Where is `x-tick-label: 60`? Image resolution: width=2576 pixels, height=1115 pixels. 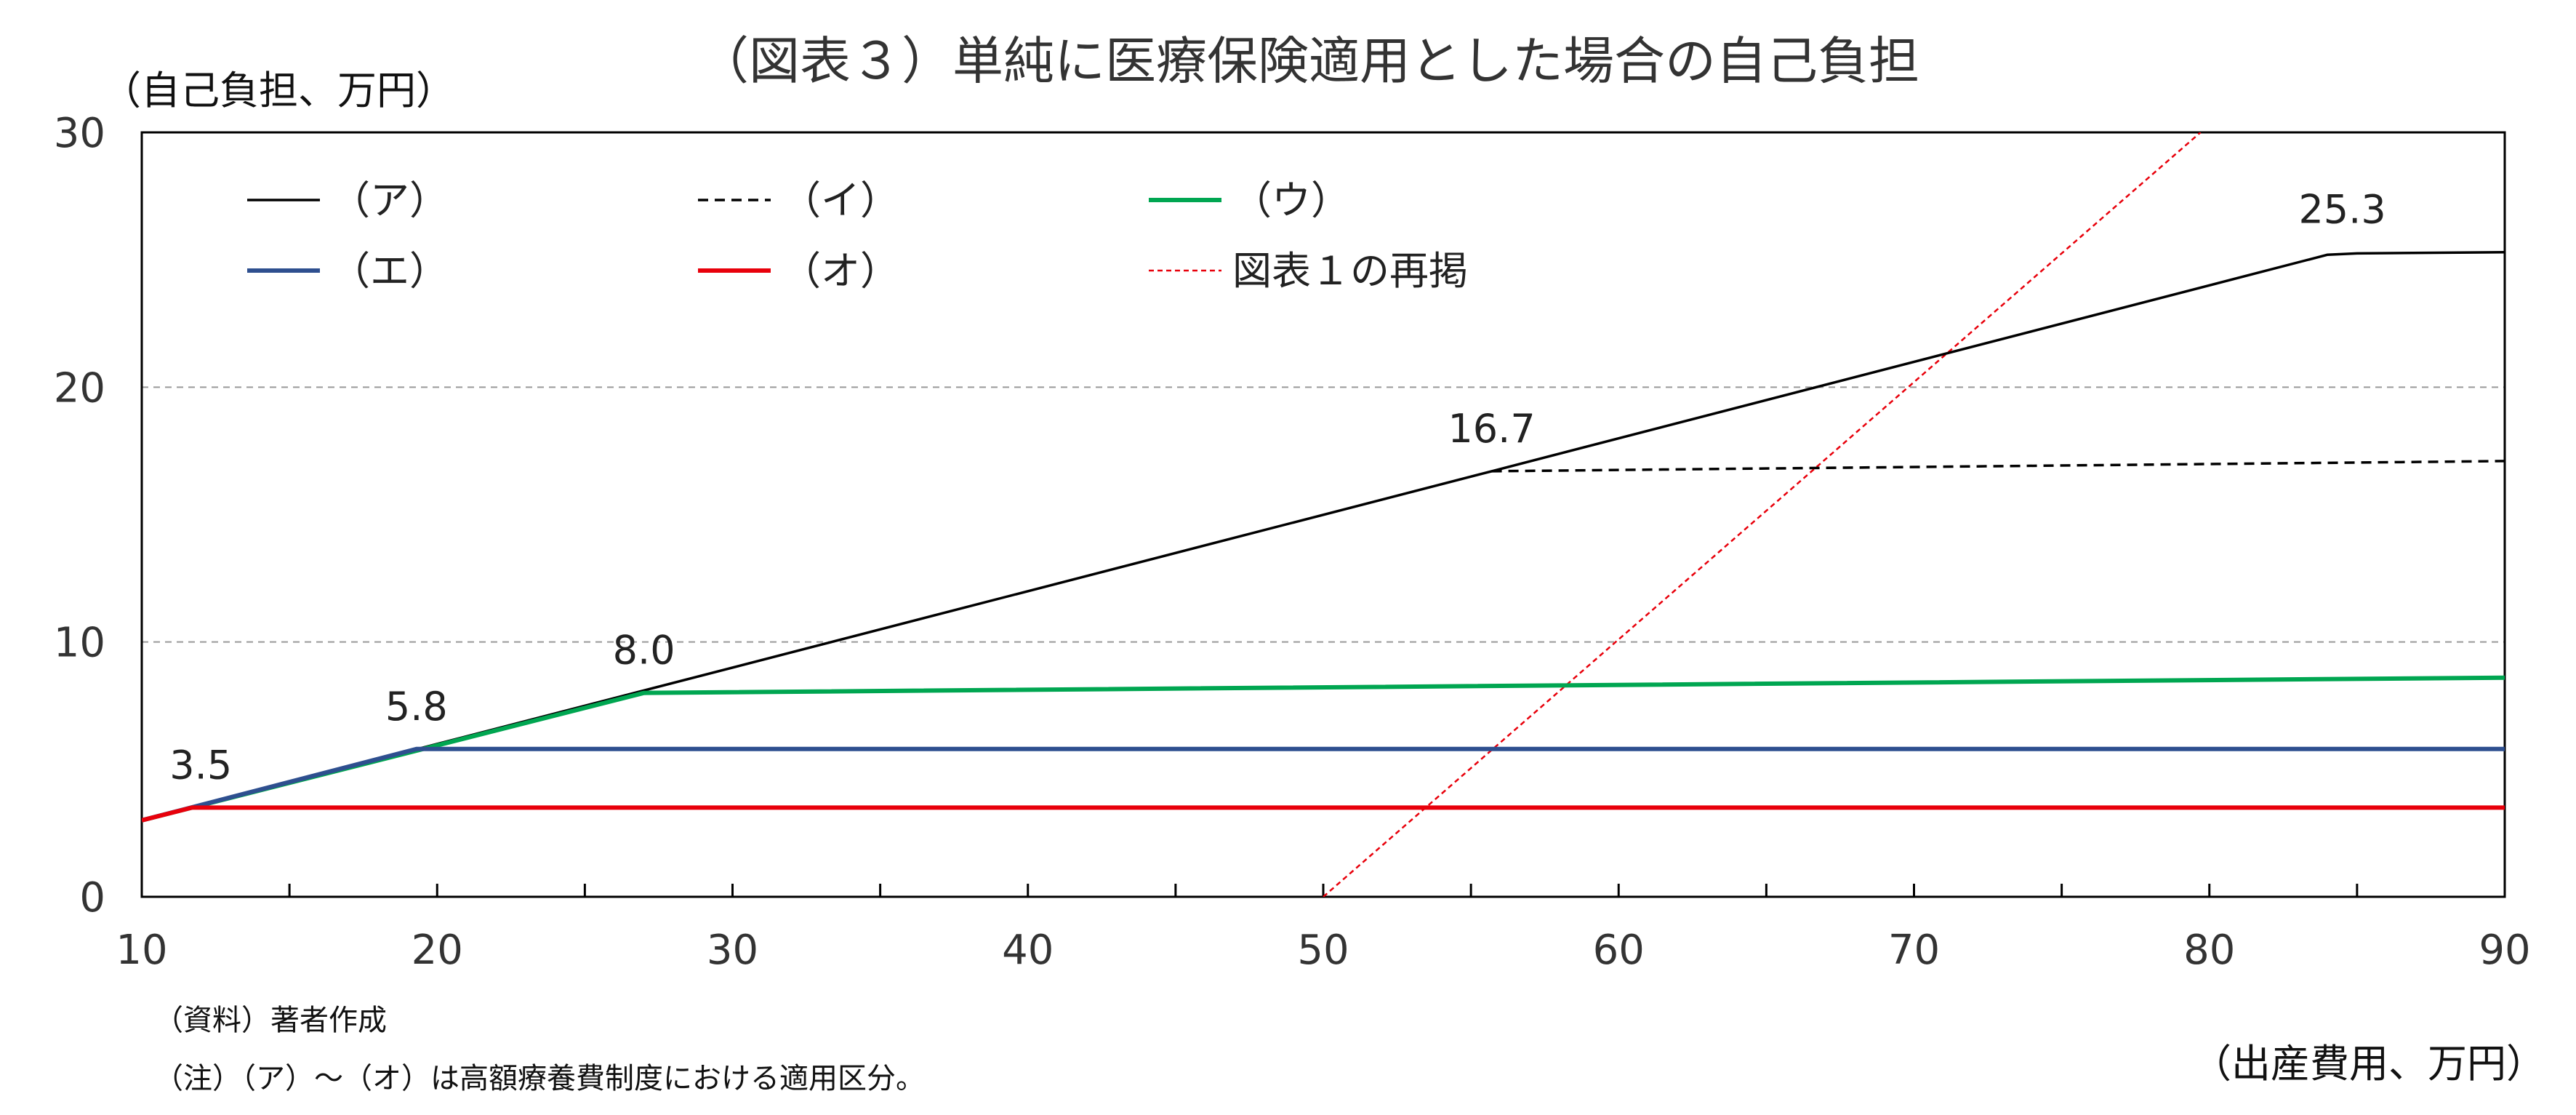
x-tick-label: 60 is located at coordinates (1619, 950).